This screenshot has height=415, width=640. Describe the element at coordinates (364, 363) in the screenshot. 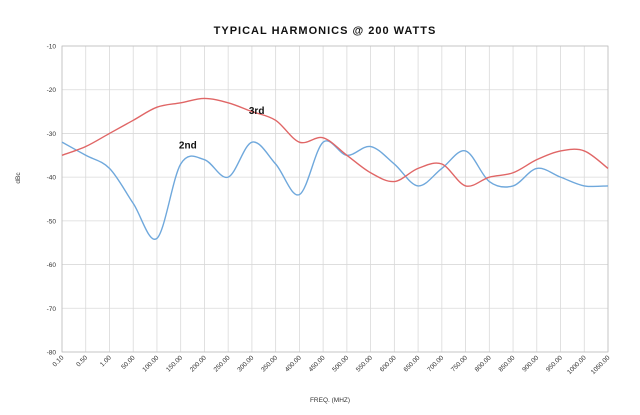

I see `x-tick-label: 550.00` at that location.